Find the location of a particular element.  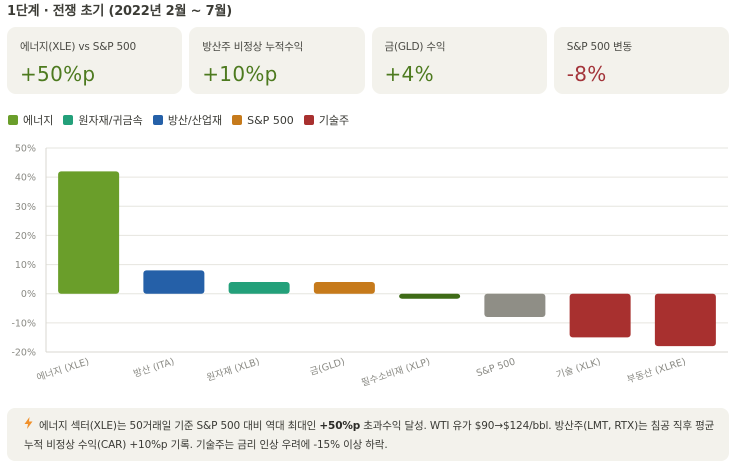

kpi-card-label: 방산주 비정상 누적수익 is located at coordinates (253, 47).